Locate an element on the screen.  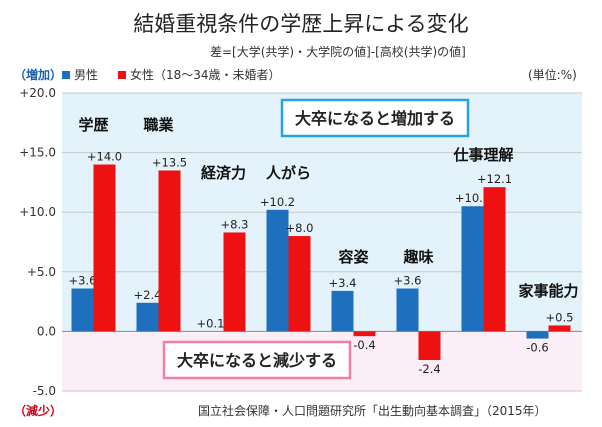
y-tick-label: +5.0 is located at coordinates (41, 272).